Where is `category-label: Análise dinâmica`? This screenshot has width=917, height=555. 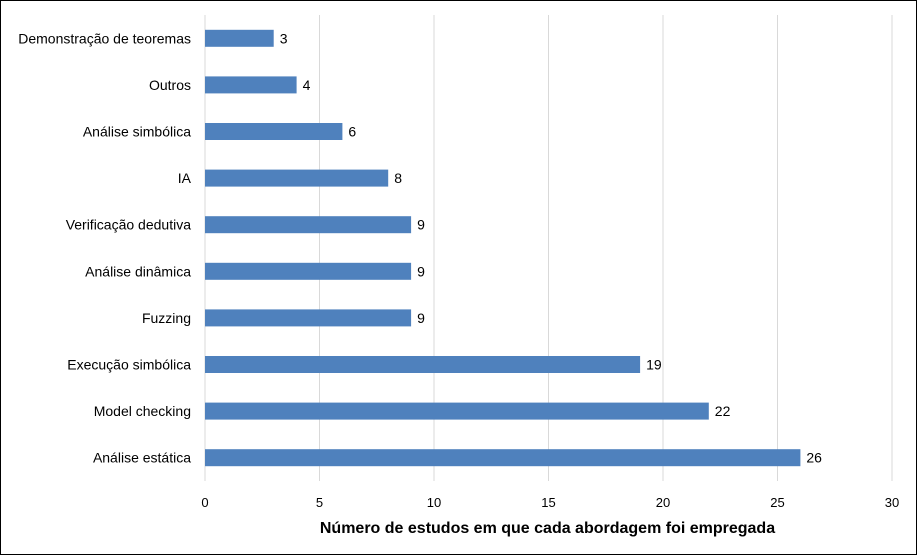
category-label: Análise dinâmica is located at coordinates (138, 271).